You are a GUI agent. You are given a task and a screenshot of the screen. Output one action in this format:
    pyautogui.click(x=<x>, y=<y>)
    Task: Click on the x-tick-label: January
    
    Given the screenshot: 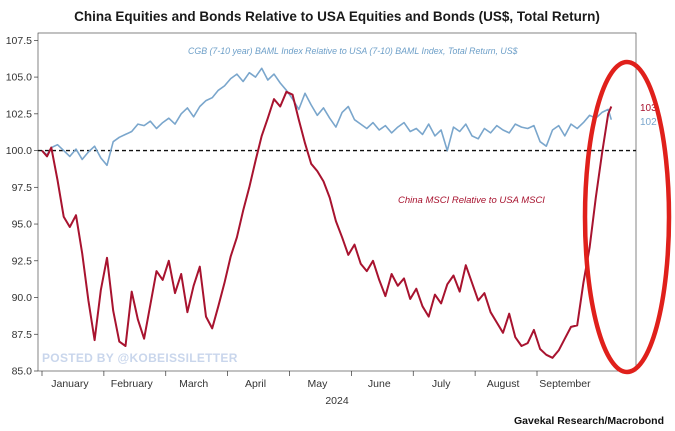 What is the action you would take?
    pyautogui.click(x=70, y=384)
    